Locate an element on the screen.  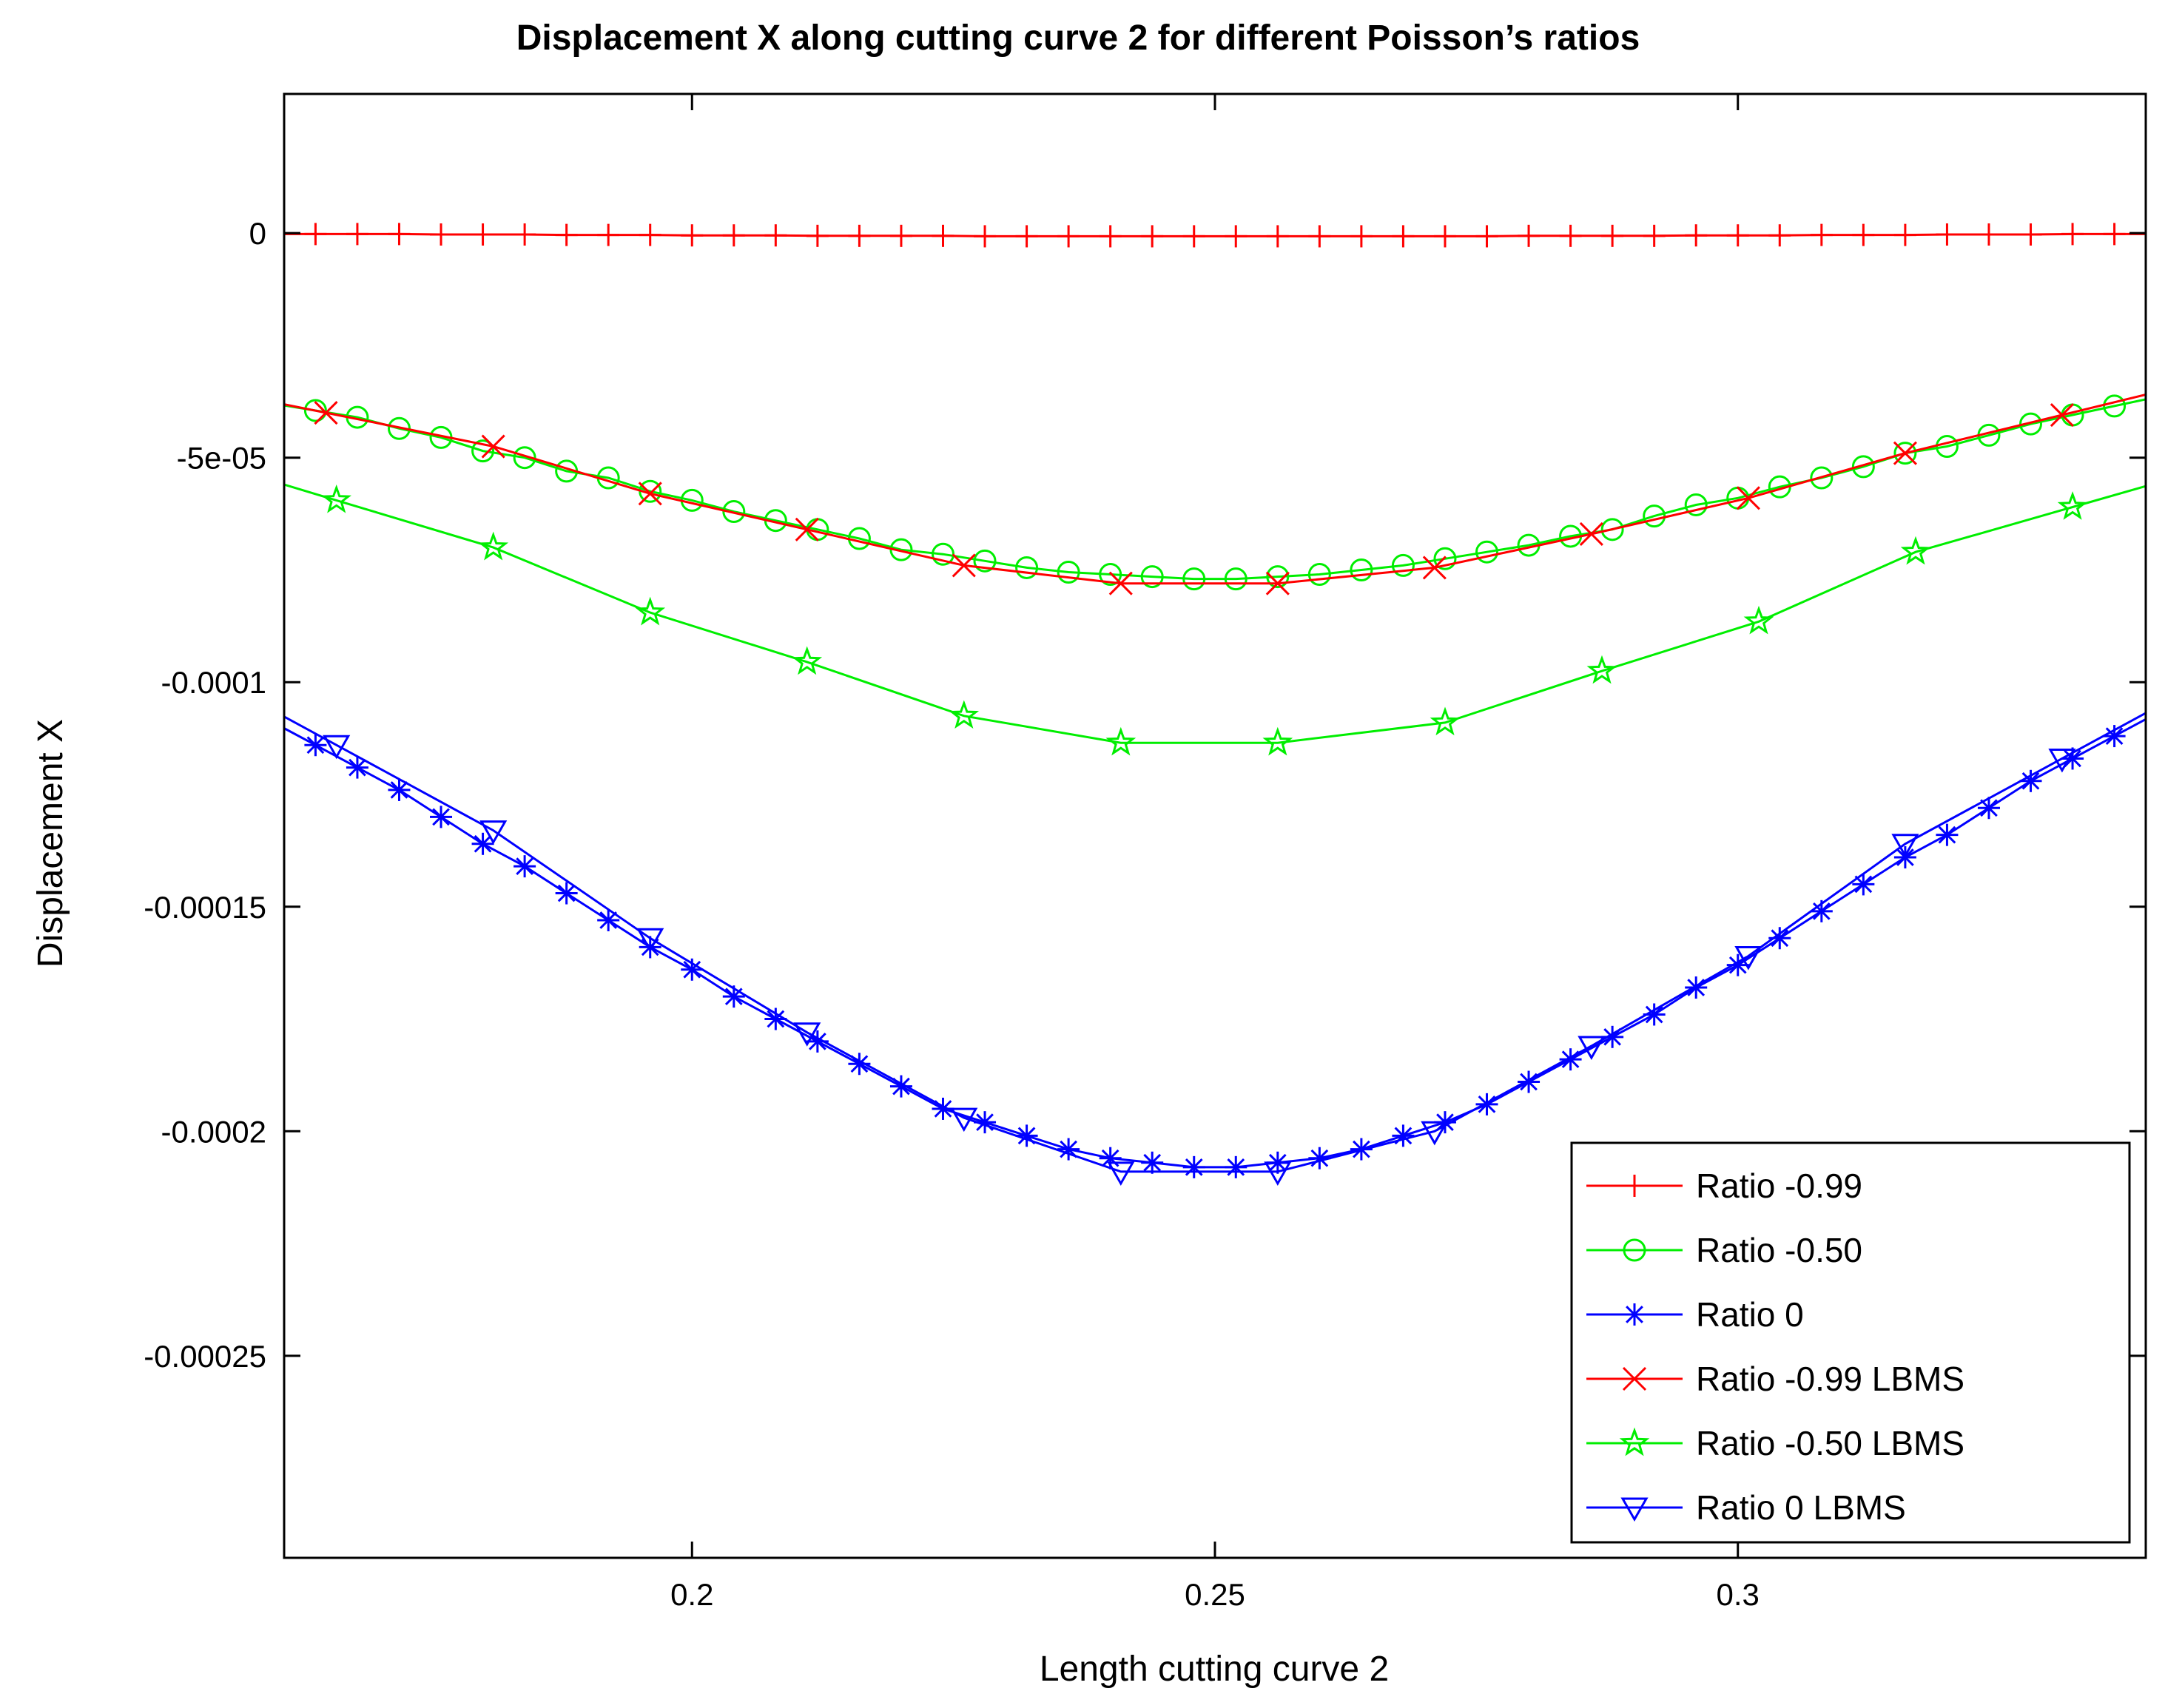
y-tick-label: 0 is located at coordinates (257, 233).